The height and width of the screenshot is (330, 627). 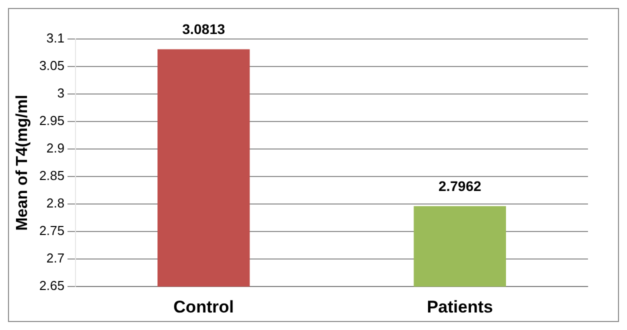 What do you see at coordinates (60, 93) in the screenshot?
I see `y-tick-label: 3` at bounding box center [60, 93].